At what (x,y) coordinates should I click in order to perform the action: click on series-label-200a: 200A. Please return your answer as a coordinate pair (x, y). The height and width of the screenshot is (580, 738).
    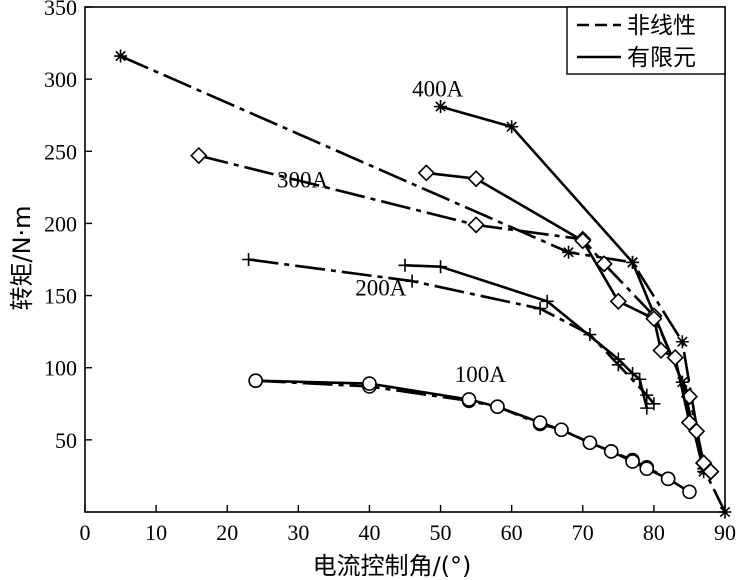
    Looking at the image, I should click on (381, 288).